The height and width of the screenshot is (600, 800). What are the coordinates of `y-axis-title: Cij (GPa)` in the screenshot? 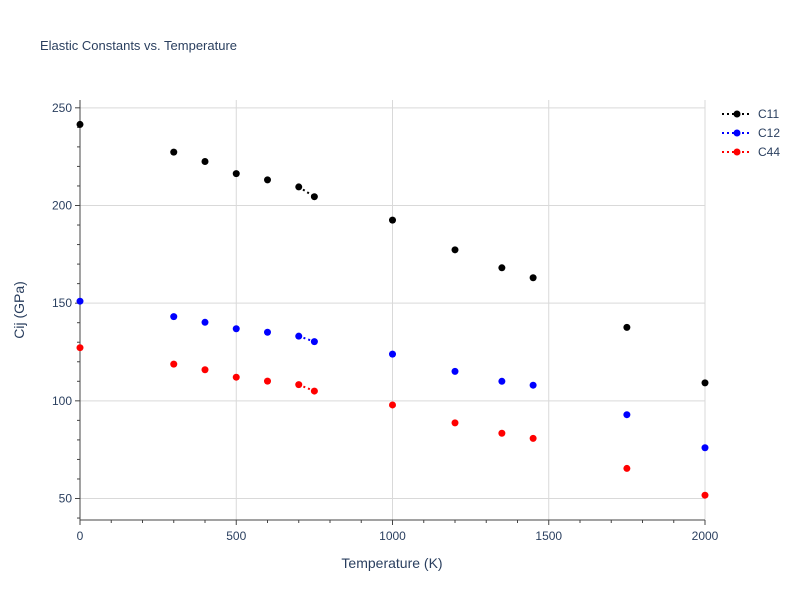 It's located at (19, 310).